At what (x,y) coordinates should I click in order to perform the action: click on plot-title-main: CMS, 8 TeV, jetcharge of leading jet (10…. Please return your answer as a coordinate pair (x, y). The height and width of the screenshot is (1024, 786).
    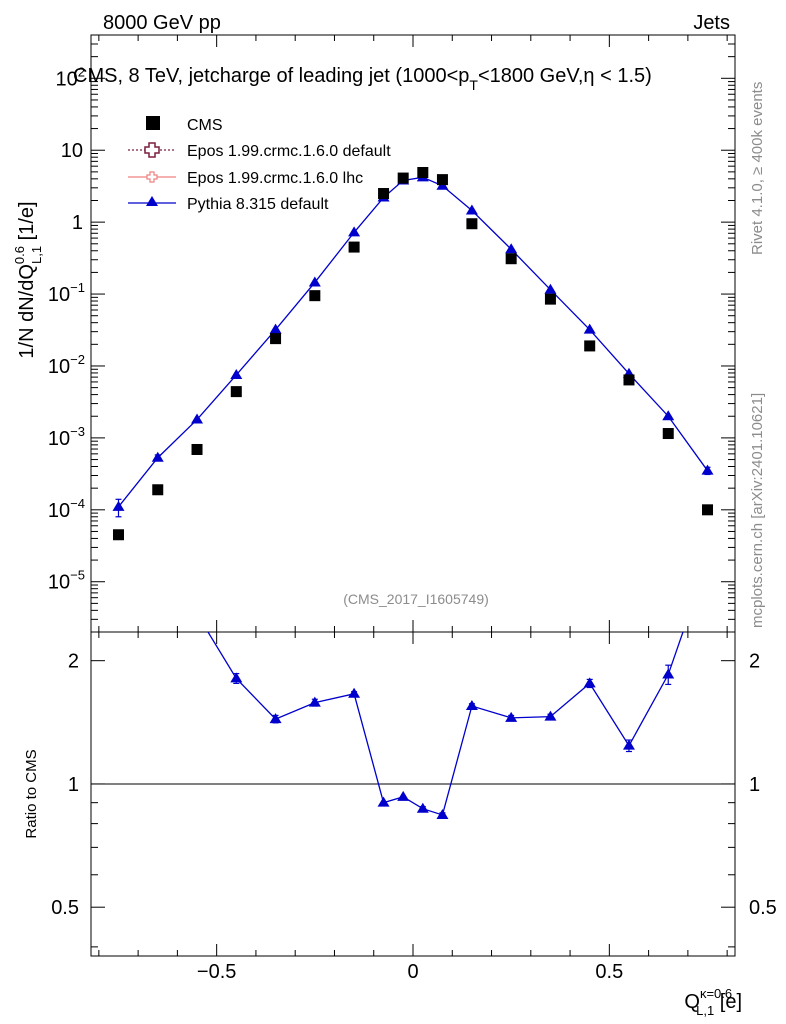
    Looking at the image, I should click on (271, 76).